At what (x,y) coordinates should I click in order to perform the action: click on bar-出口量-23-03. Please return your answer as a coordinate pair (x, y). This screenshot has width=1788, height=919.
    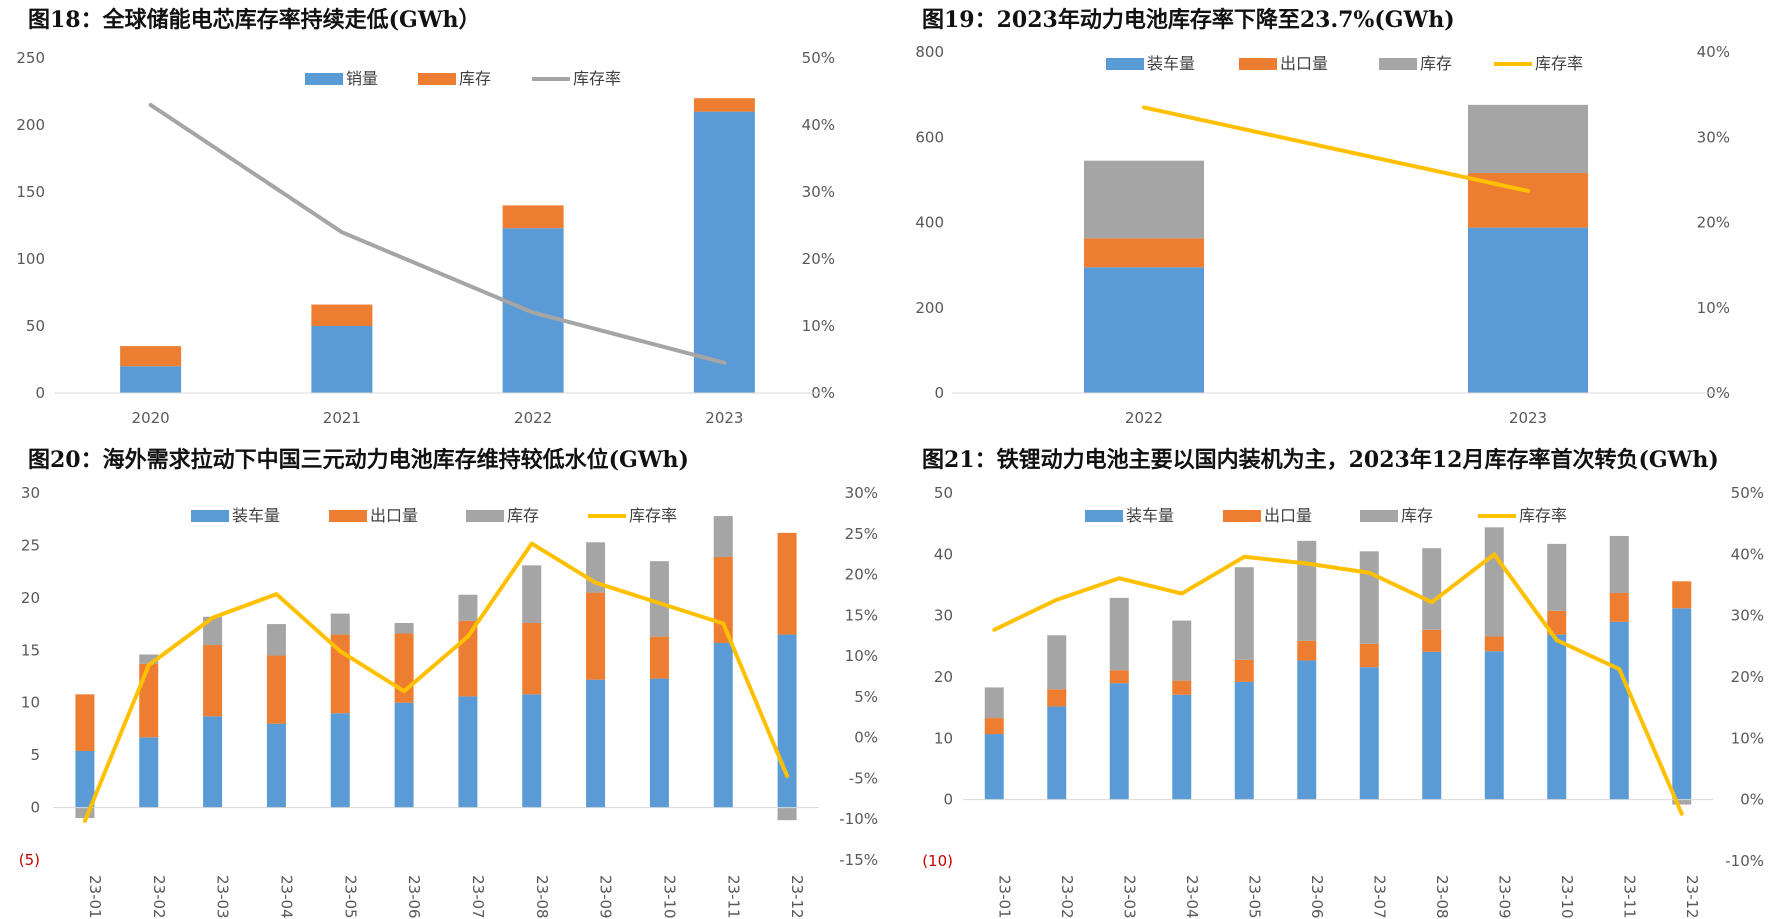
    Looking at the image, I should click on (1119, 677).